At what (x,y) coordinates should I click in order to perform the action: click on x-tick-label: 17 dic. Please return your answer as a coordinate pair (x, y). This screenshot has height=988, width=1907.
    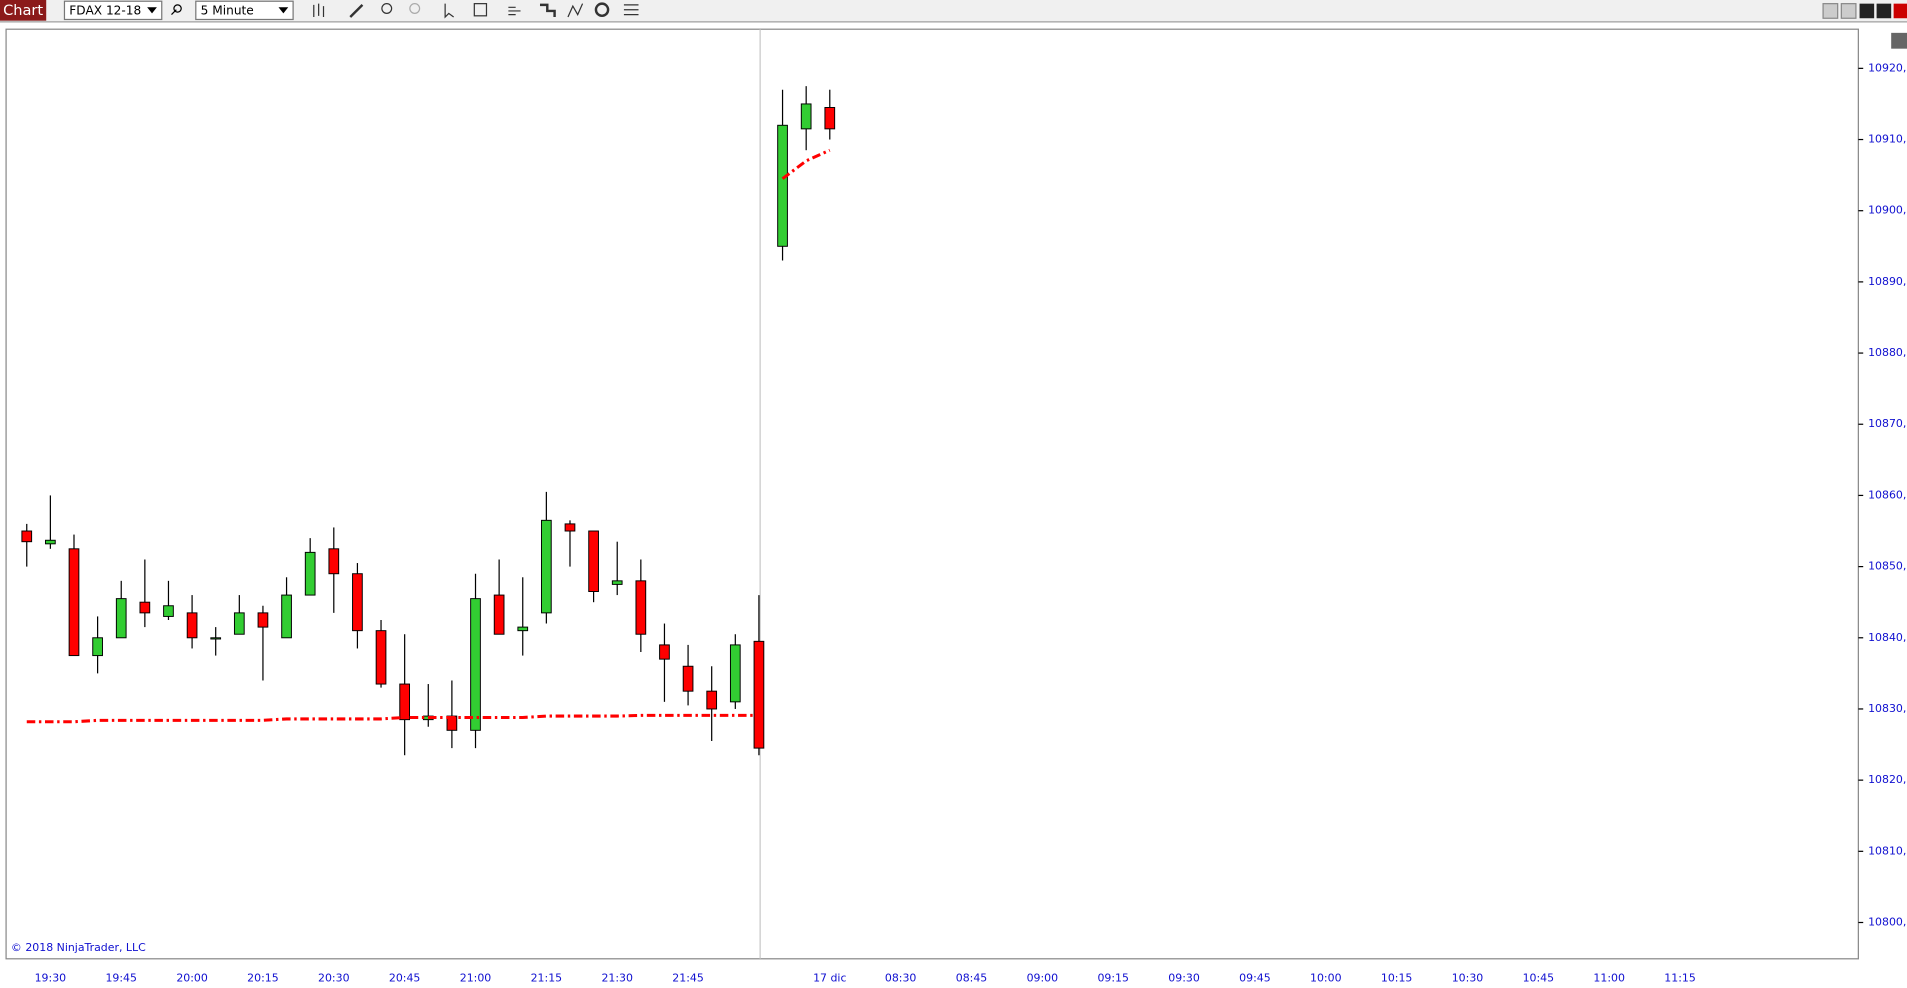
    Looking at the image, I should click on (829, 977).